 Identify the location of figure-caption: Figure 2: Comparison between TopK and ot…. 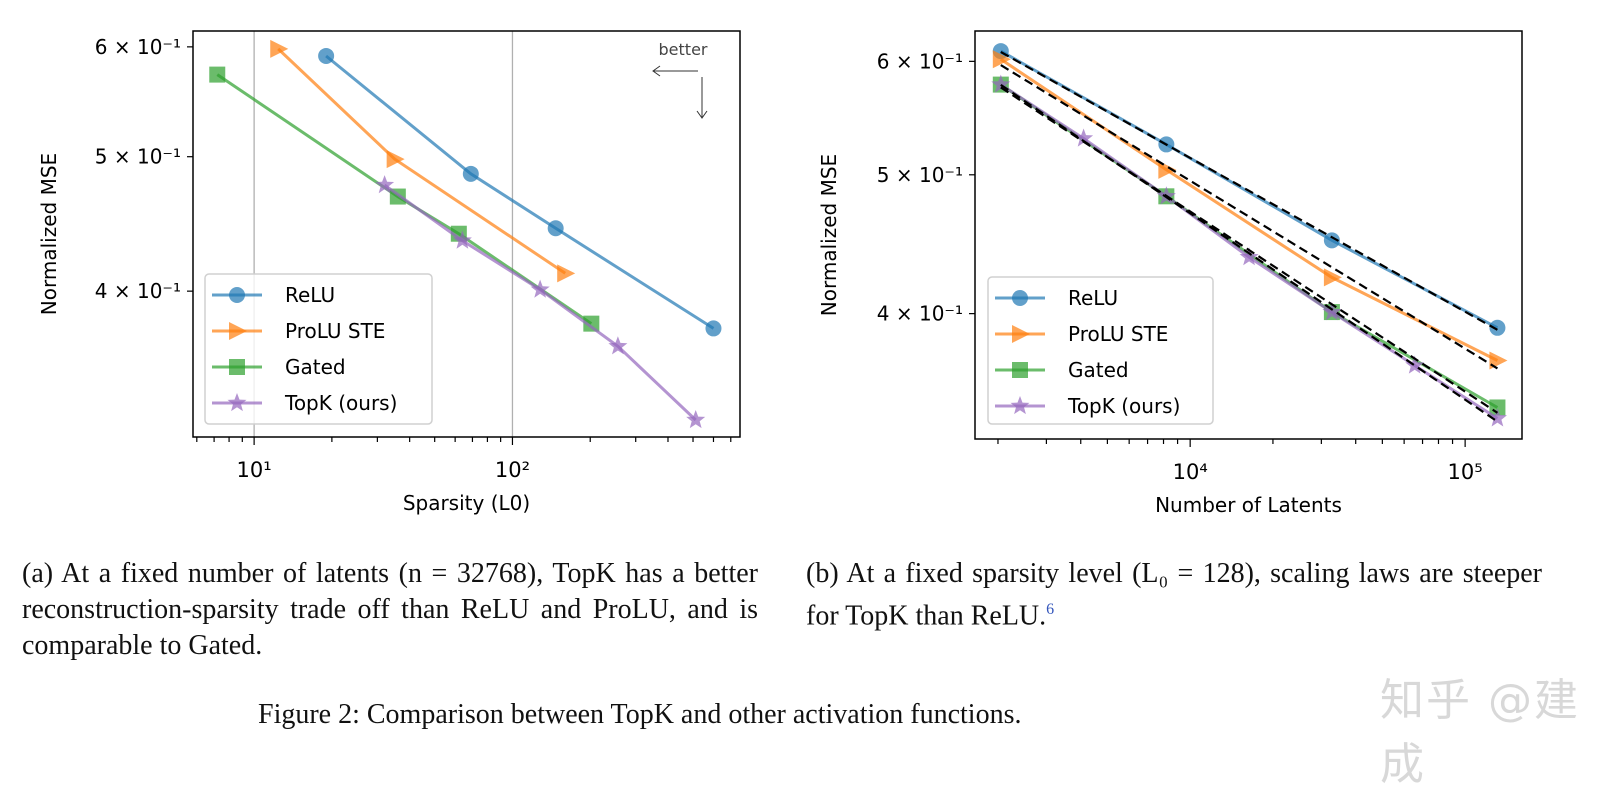
(640, 714).